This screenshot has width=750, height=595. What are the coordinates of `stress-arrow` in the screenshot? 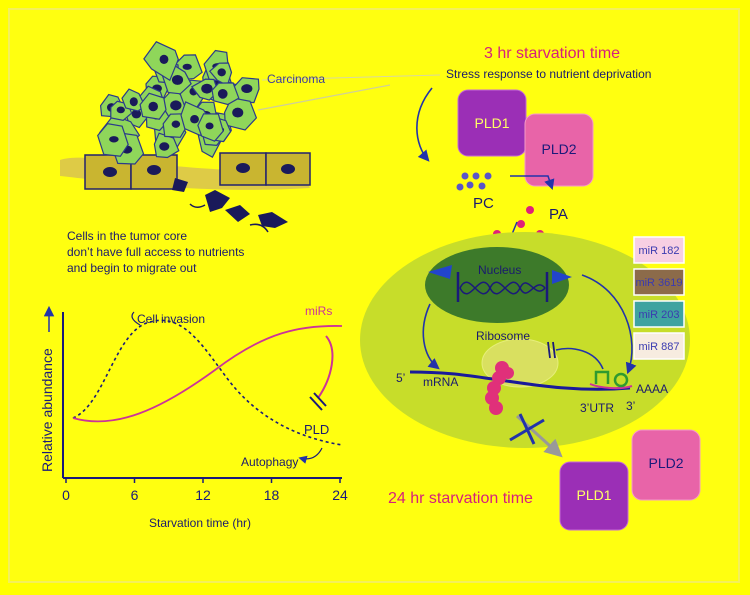 It's located at (424, 124).